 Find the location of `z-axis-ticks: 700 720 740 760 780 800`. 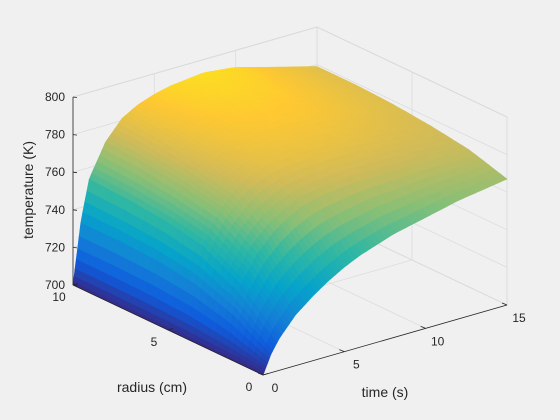

z-axis-ticks: 700 720 740 760 780 800 is located at coordinates (61, 191).